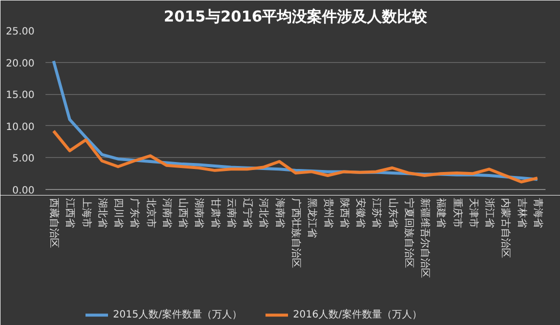  I want to click on x-tick-label: 甘肃省, so click(215, 213).